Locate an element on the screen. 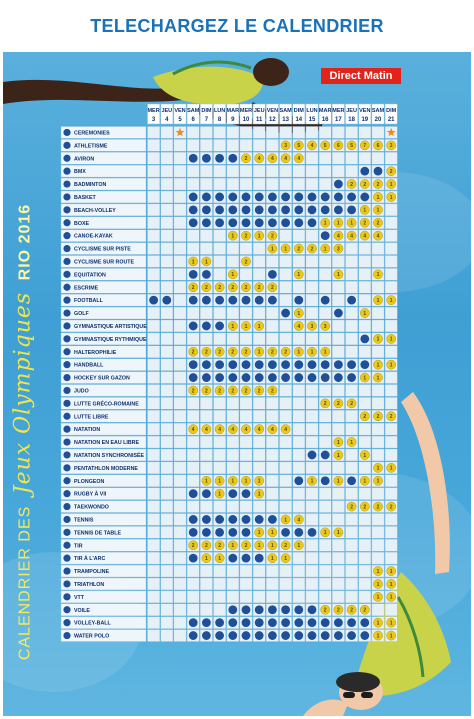 The height and width of the screenshot is (719, 474). banner-title: TELECHARGEZ LE CALENDRIER is located at coordinates (237, 26).